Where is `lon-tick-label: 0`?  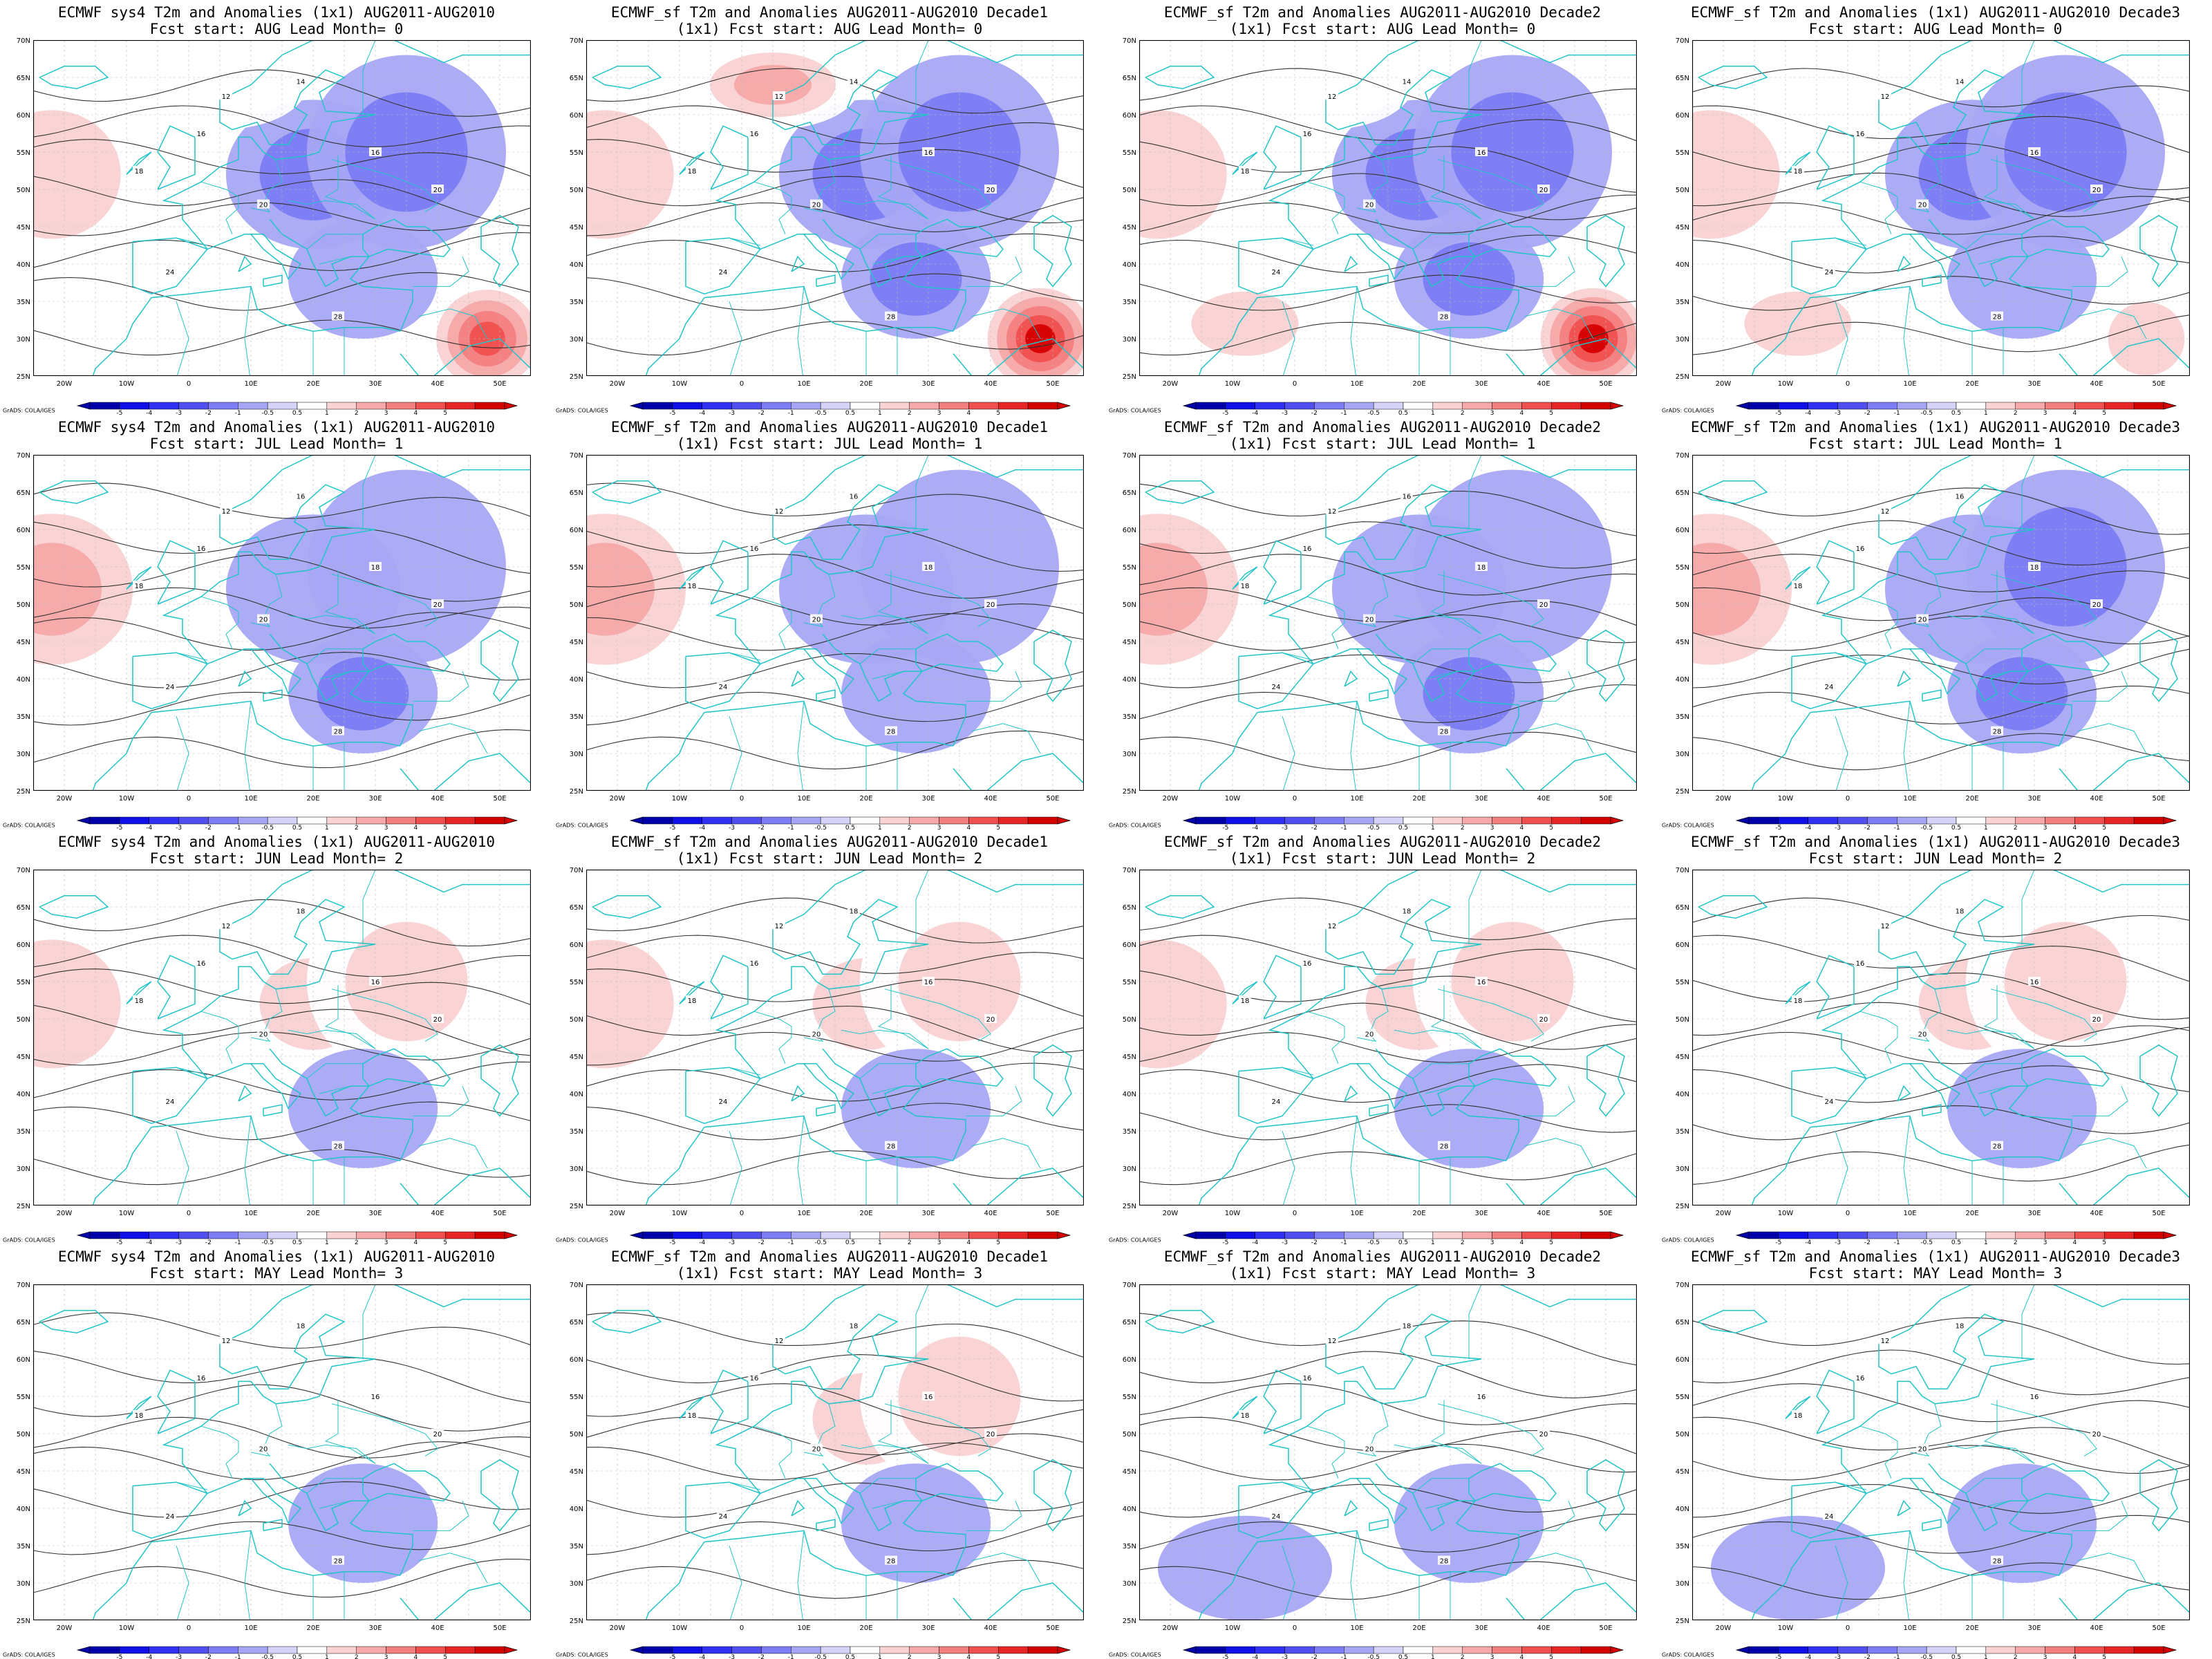
lon-tick-label: 0 is located at coordinates (1848, 384).